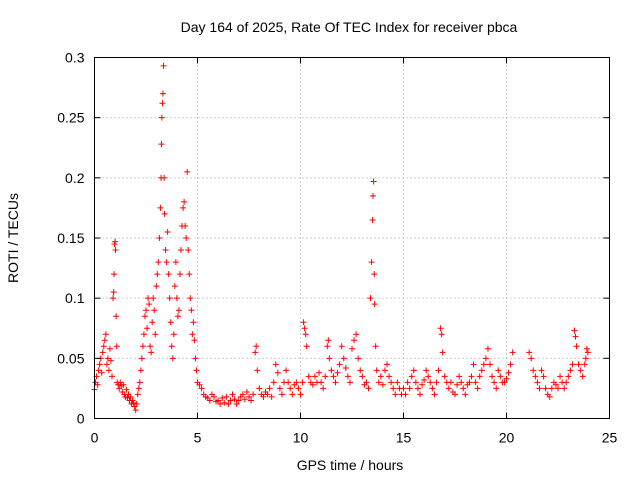  Describe the element at coordinates (13, 238) in the screenshot. I see `y-axis-title: ROTI / TECUs` at that location.